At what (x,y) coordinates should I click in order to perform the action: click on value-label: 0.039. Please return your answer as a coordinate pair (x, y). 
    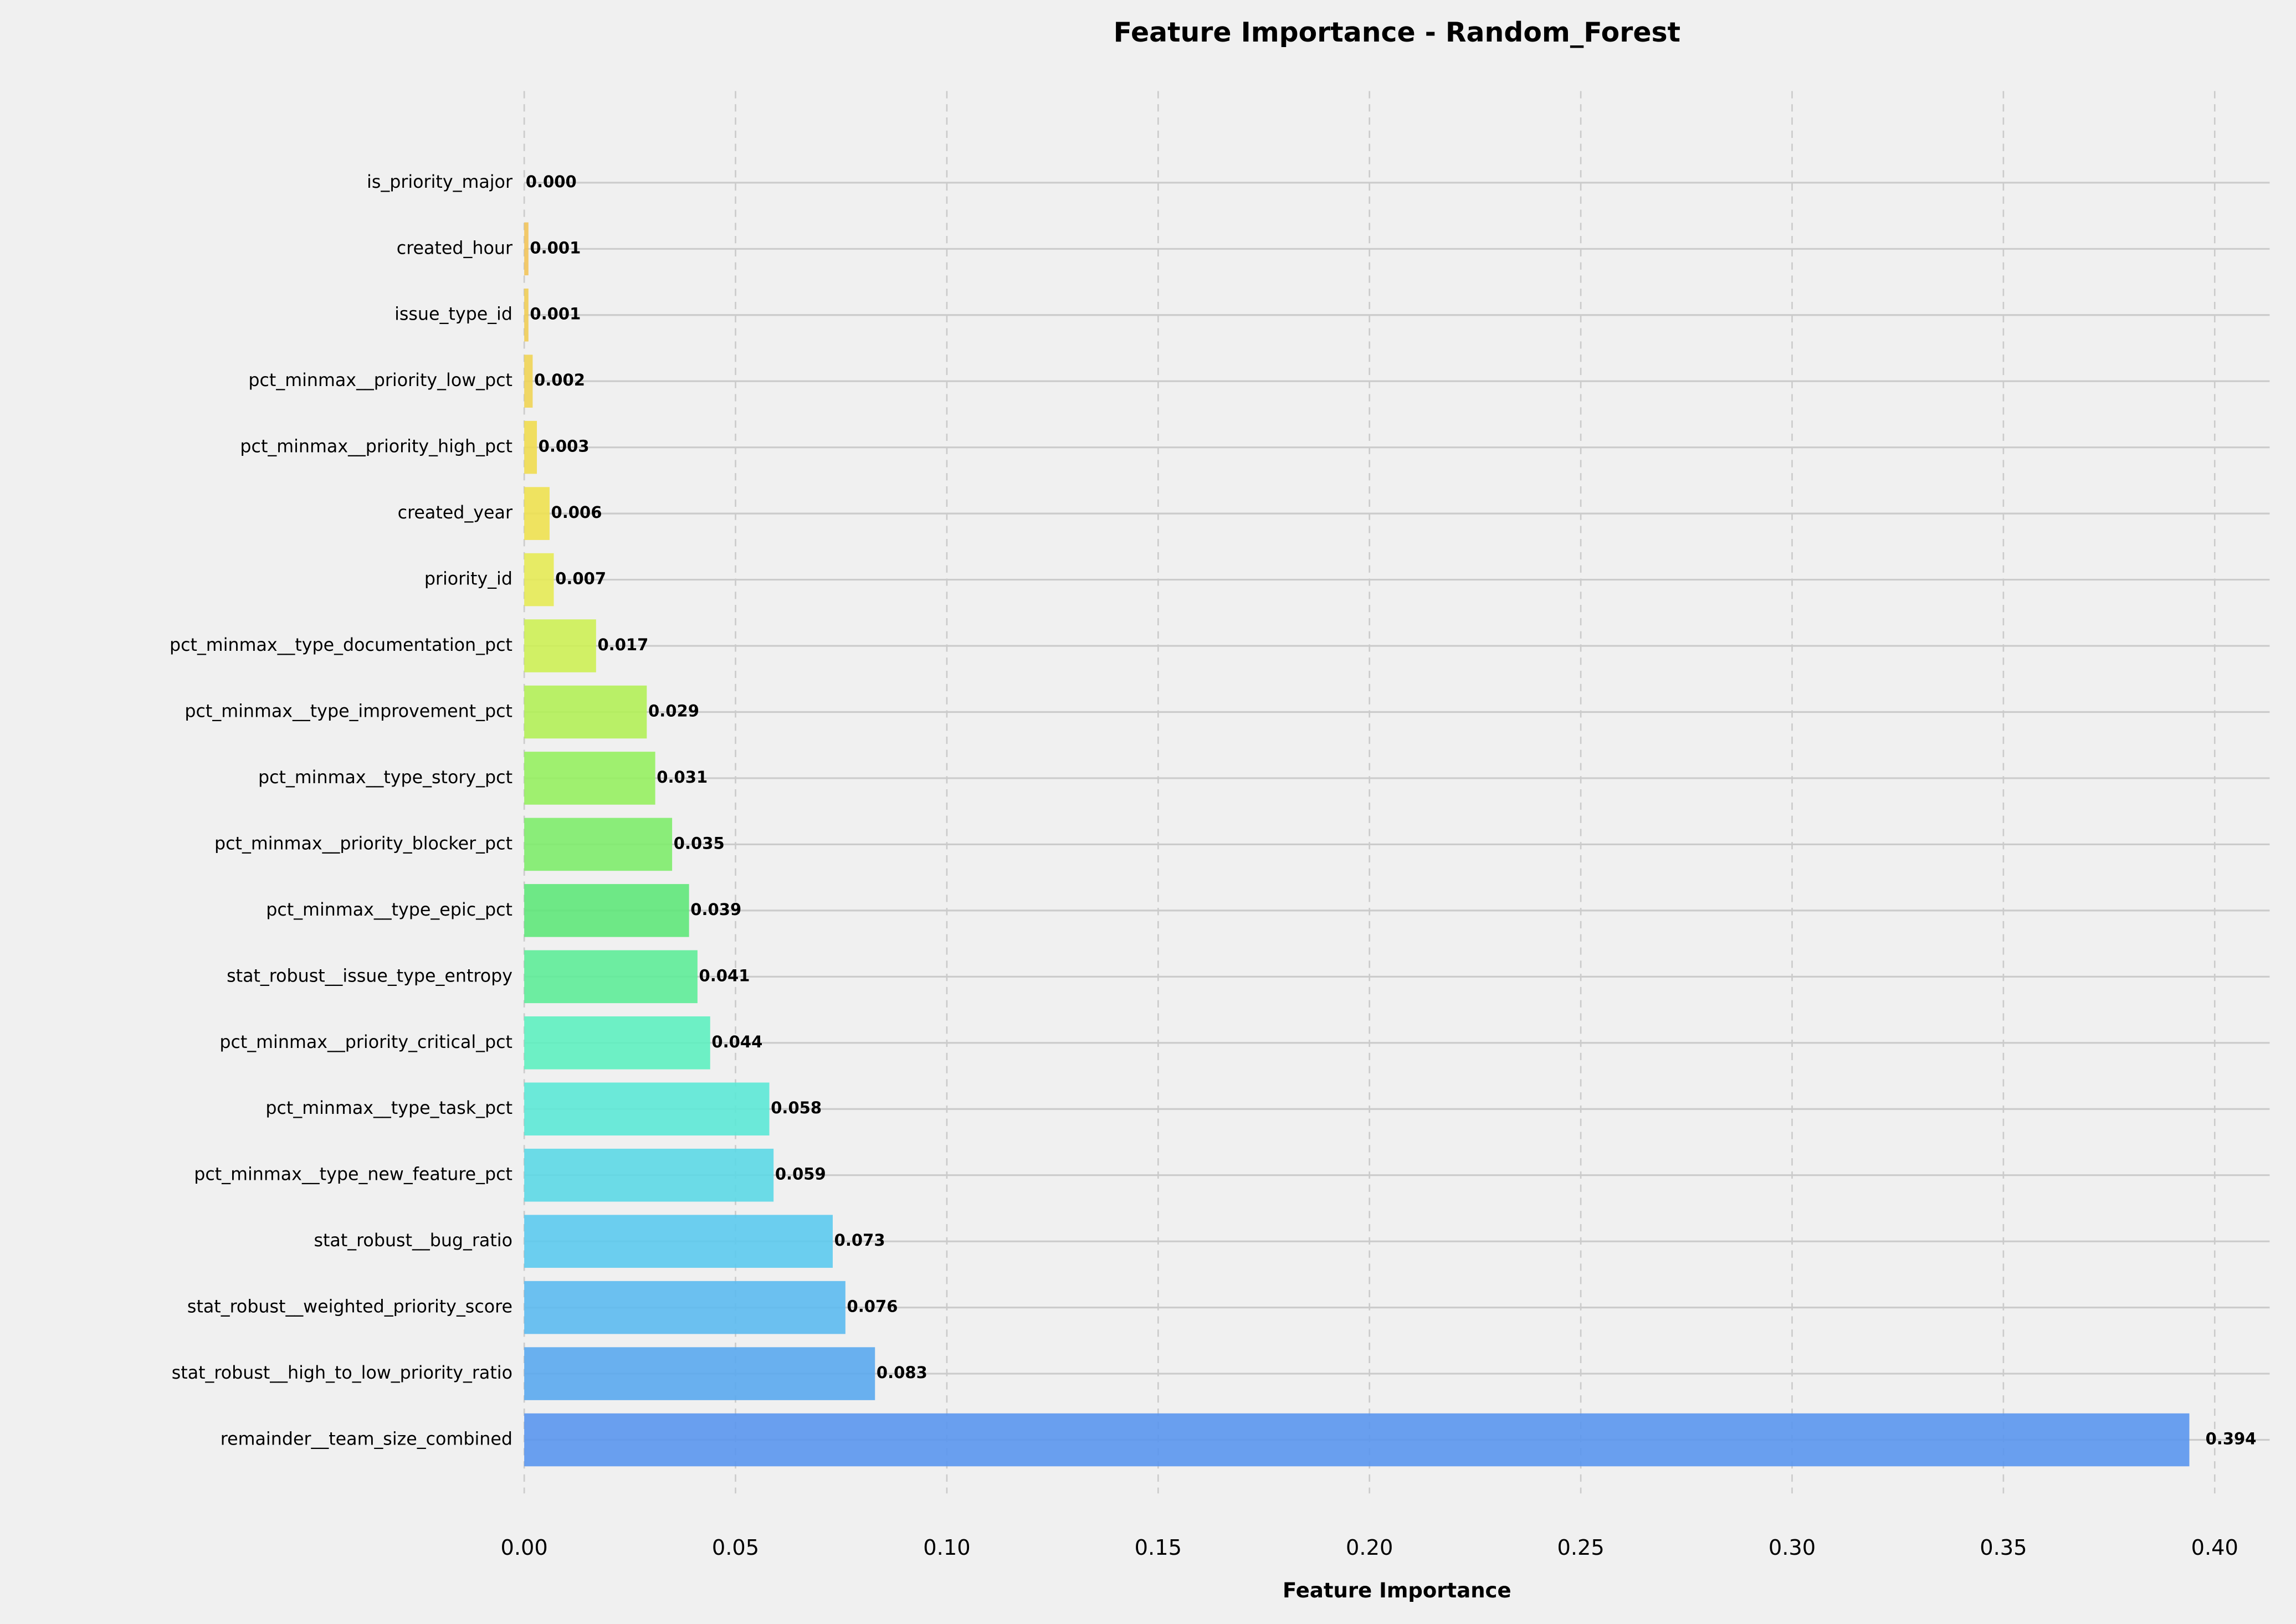
    Looking at the image, I should click on (716, 910).